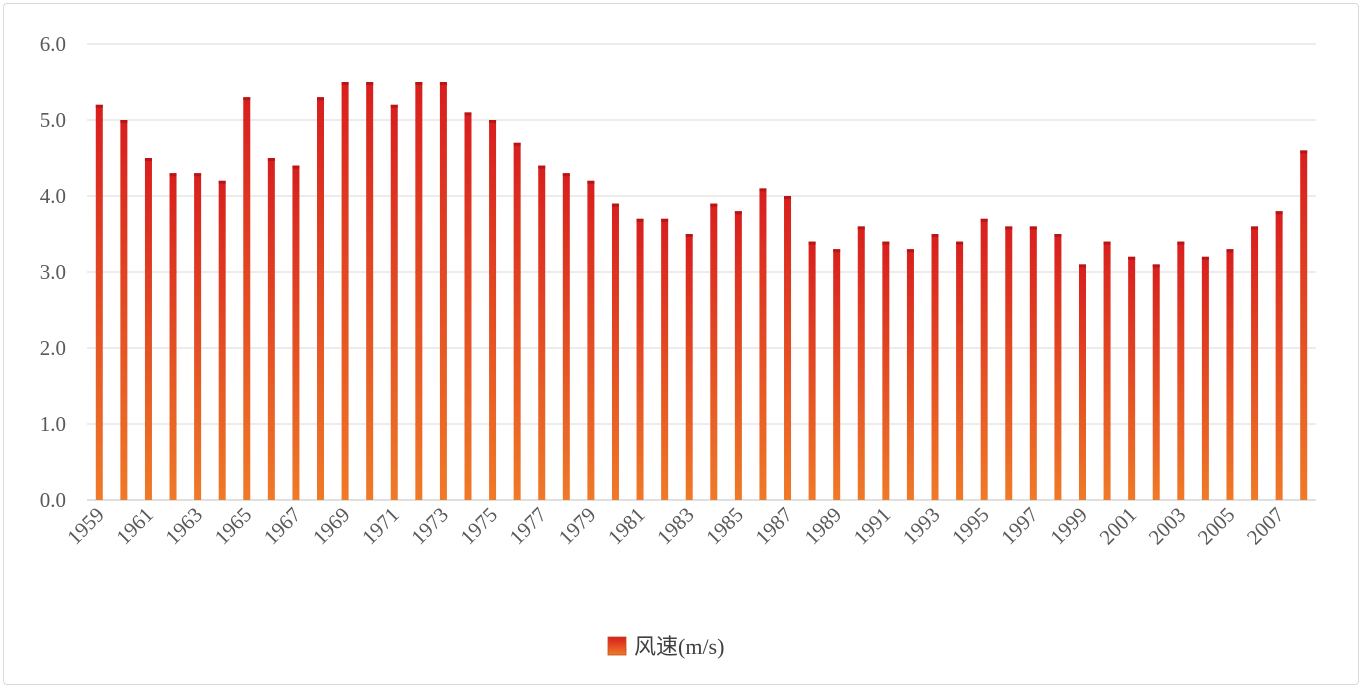  I want to click on x-tick-label: 1991, so click(872, 526).